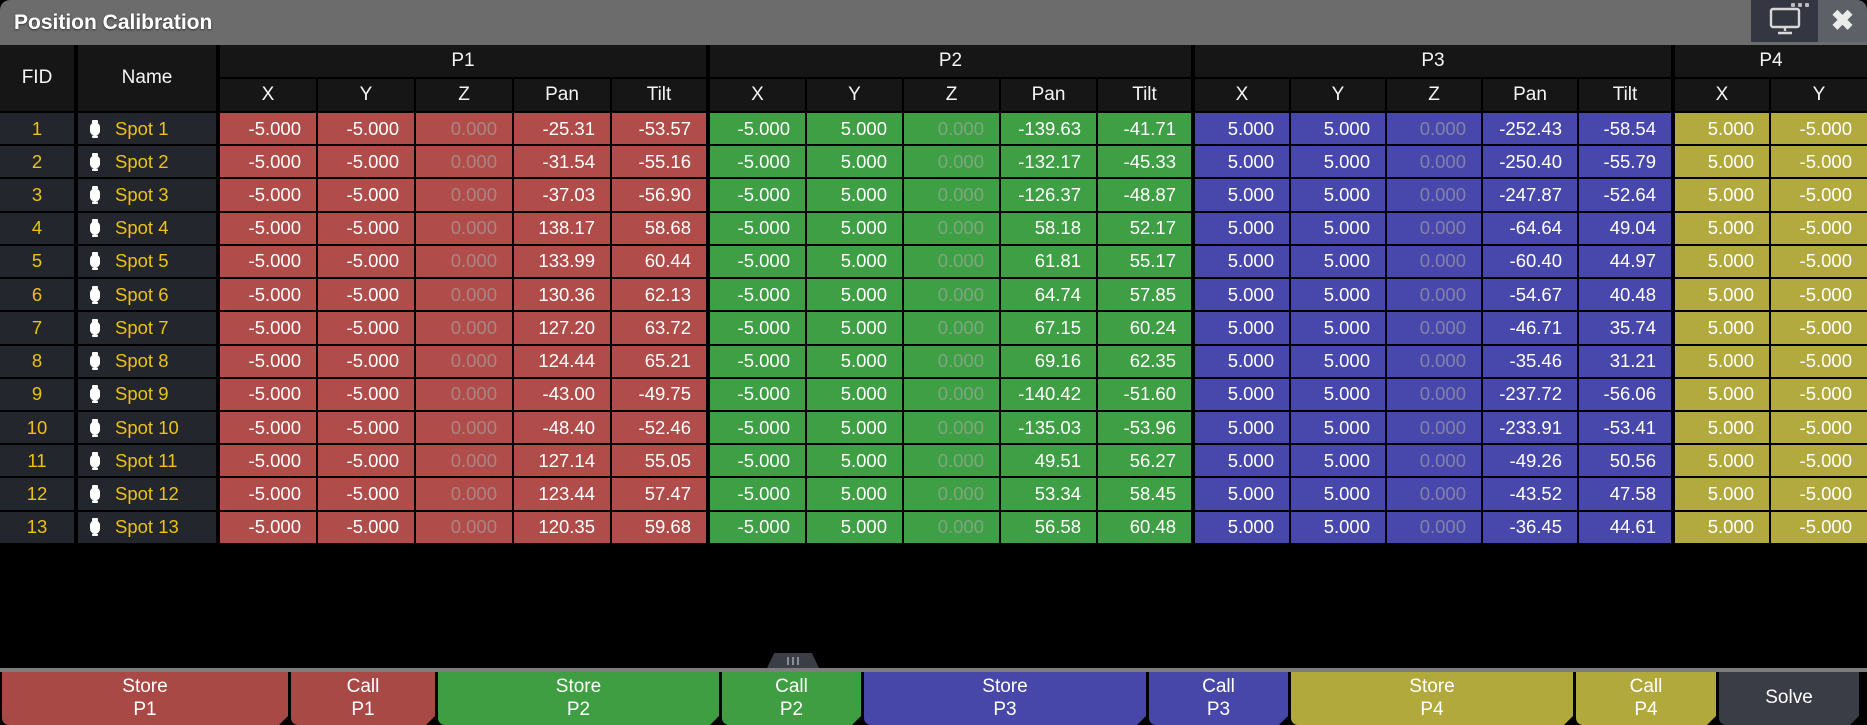  What do you see at coordinates (1146, 495) in the screenshot?
I see `value-cell-p2-tilt: 58.45` at bounding box center [1146, 495].